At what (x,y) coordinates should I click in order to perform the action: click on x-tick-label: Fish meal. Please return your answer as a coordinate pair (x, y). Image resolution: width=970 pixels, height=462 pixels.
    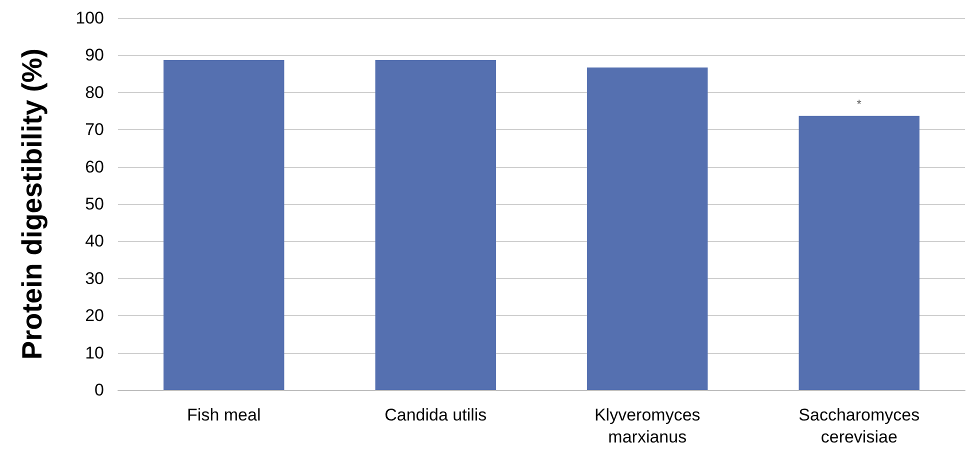
    Looking at the image, I should click on (224, 415).